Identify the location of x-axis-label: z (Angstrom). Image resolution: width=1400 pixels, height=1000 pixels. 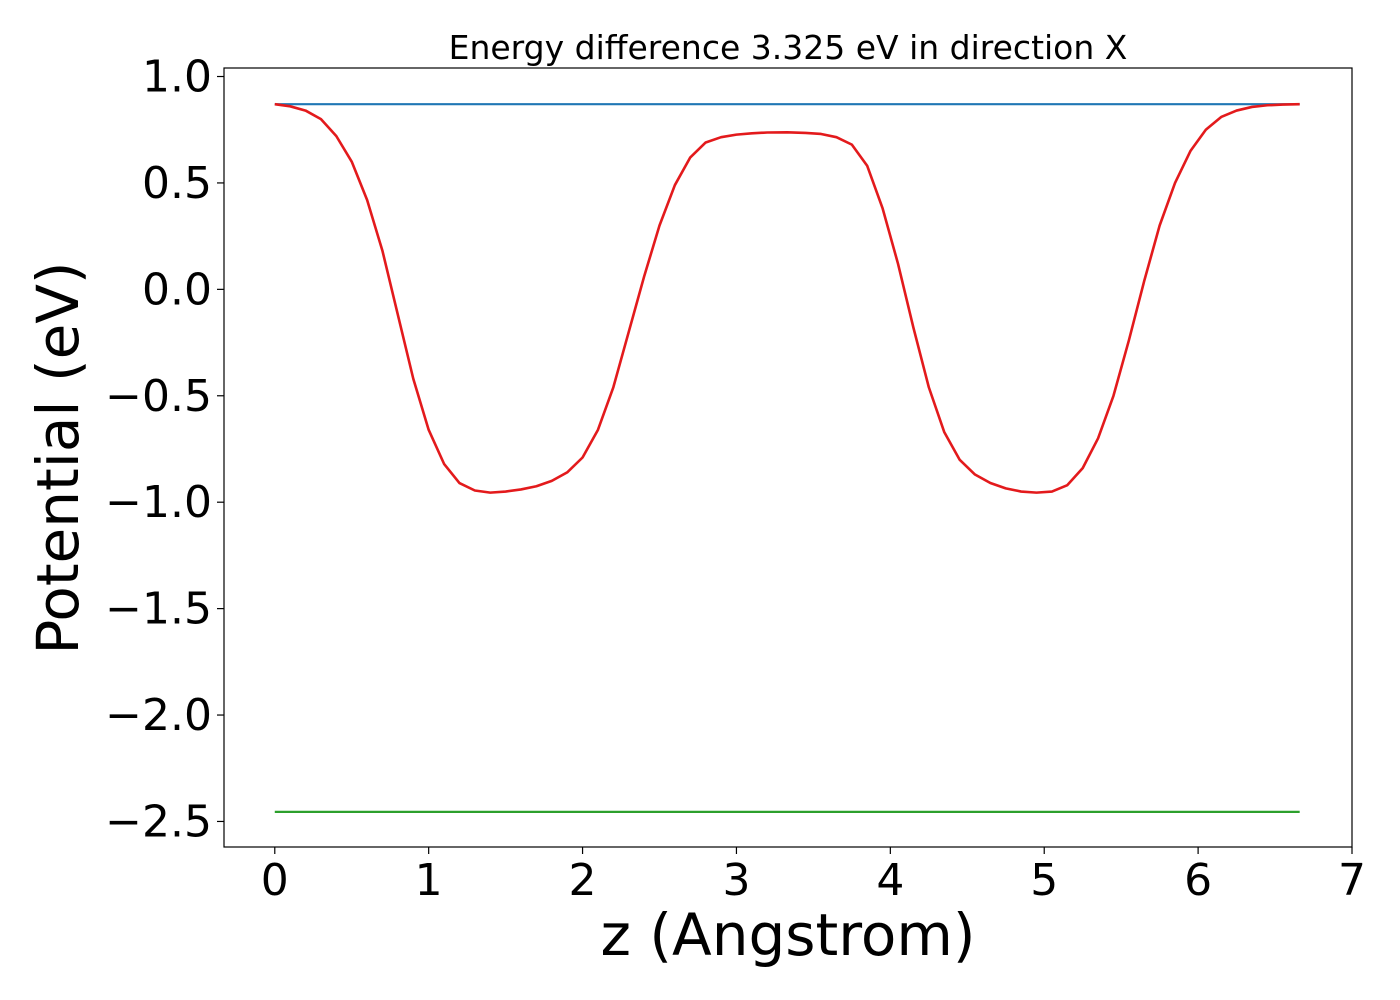
(788, 935).